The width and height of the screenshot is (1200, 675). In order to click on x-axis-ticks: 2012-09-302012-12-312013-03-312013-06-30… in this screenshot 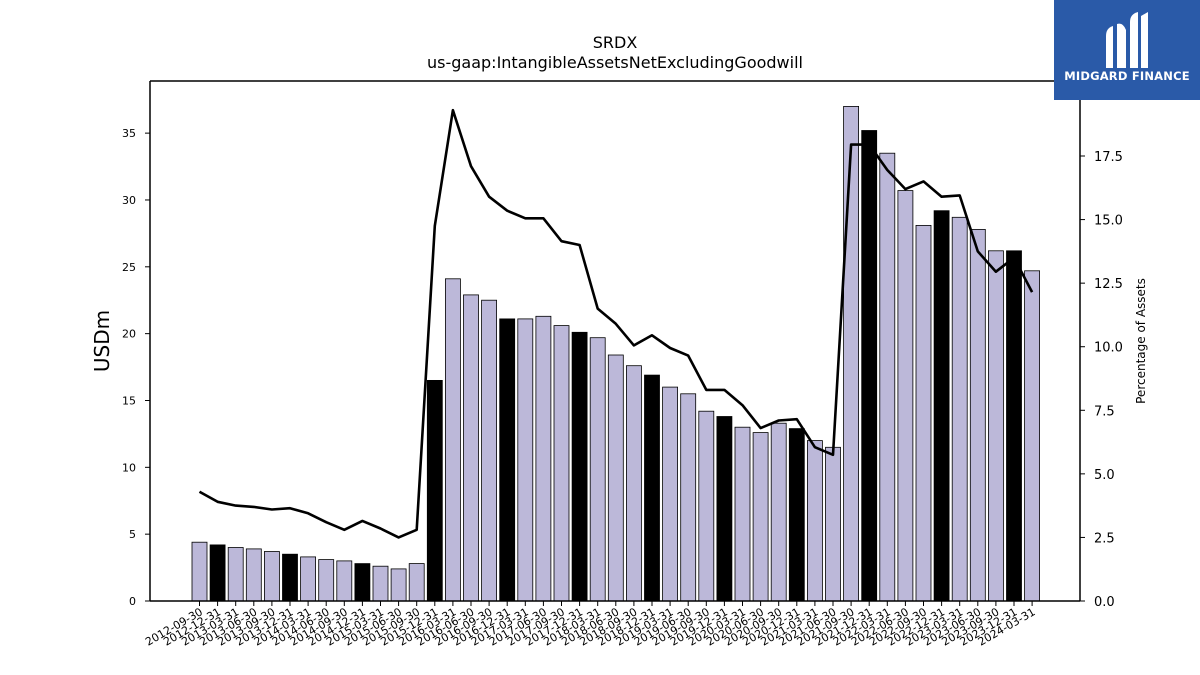, I will do `click(590, 625)`.